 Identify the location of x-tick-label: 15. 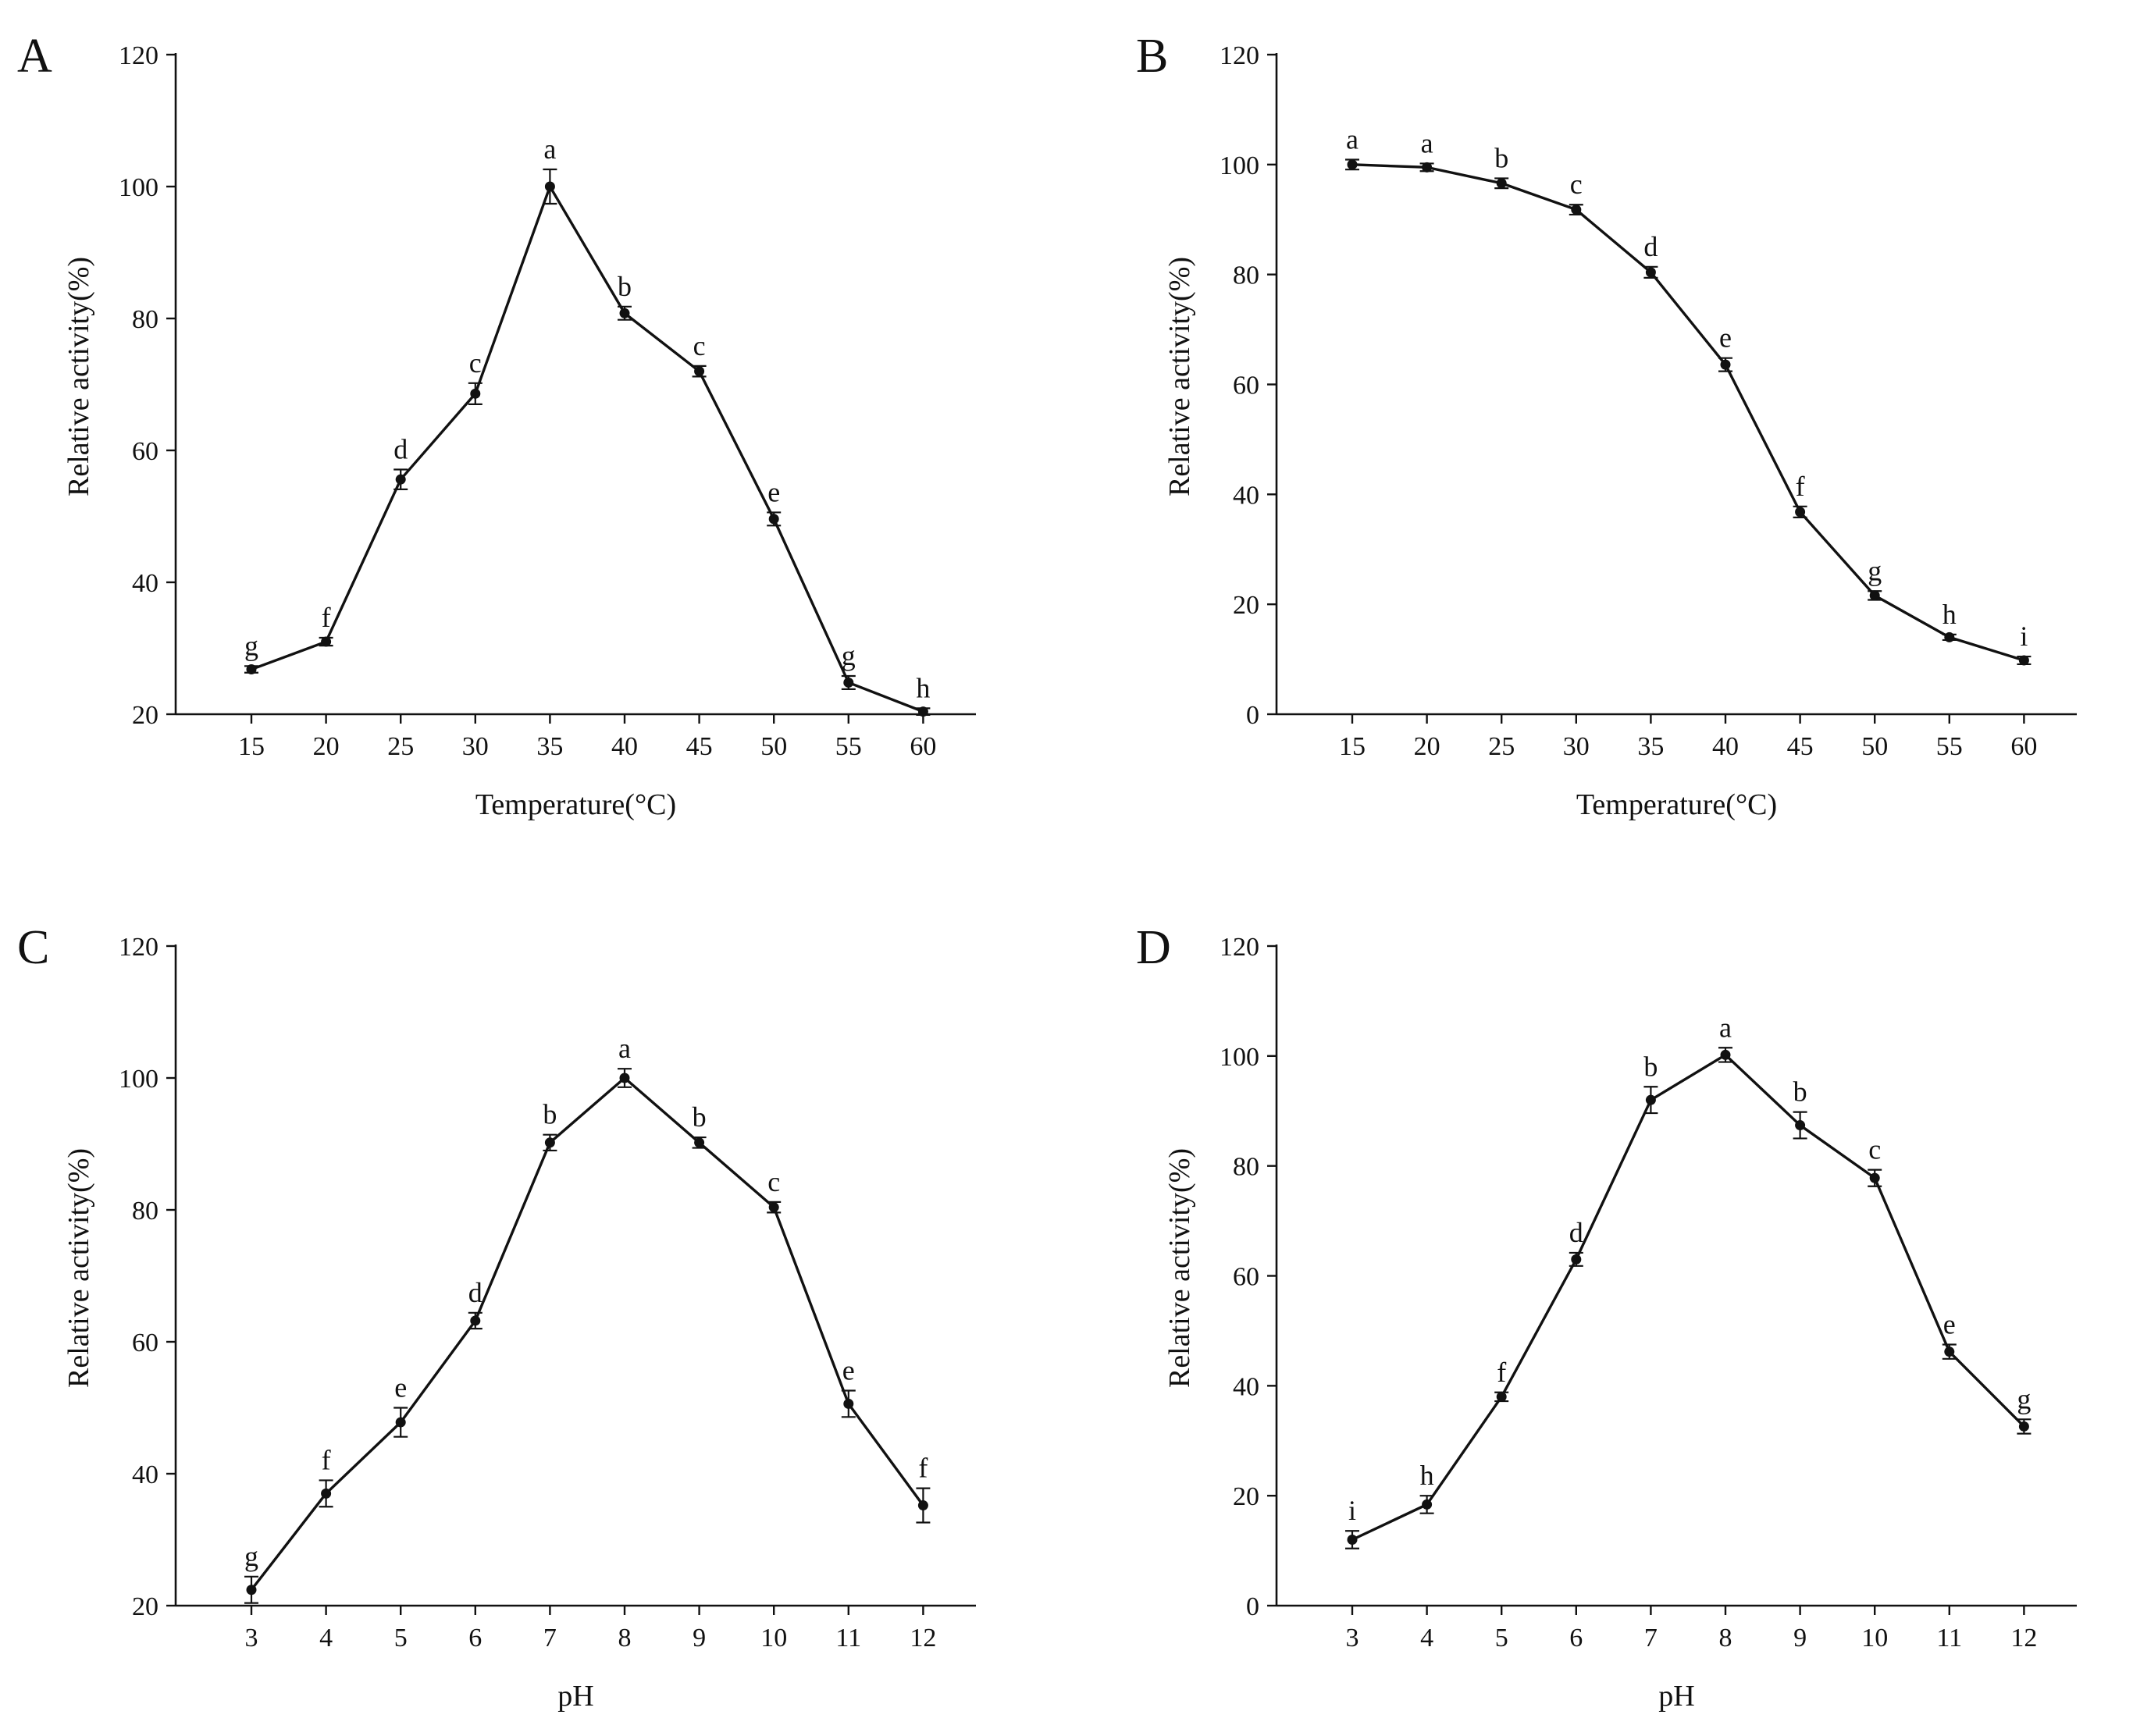
(252, 746).